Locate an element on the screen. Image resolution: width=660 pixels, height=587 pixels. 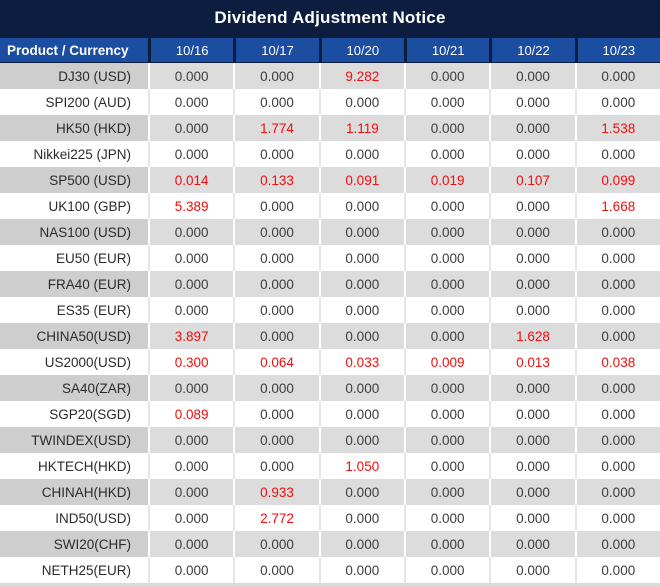
column-header-date-4: 10/21 is located at coordinates (446, 50).